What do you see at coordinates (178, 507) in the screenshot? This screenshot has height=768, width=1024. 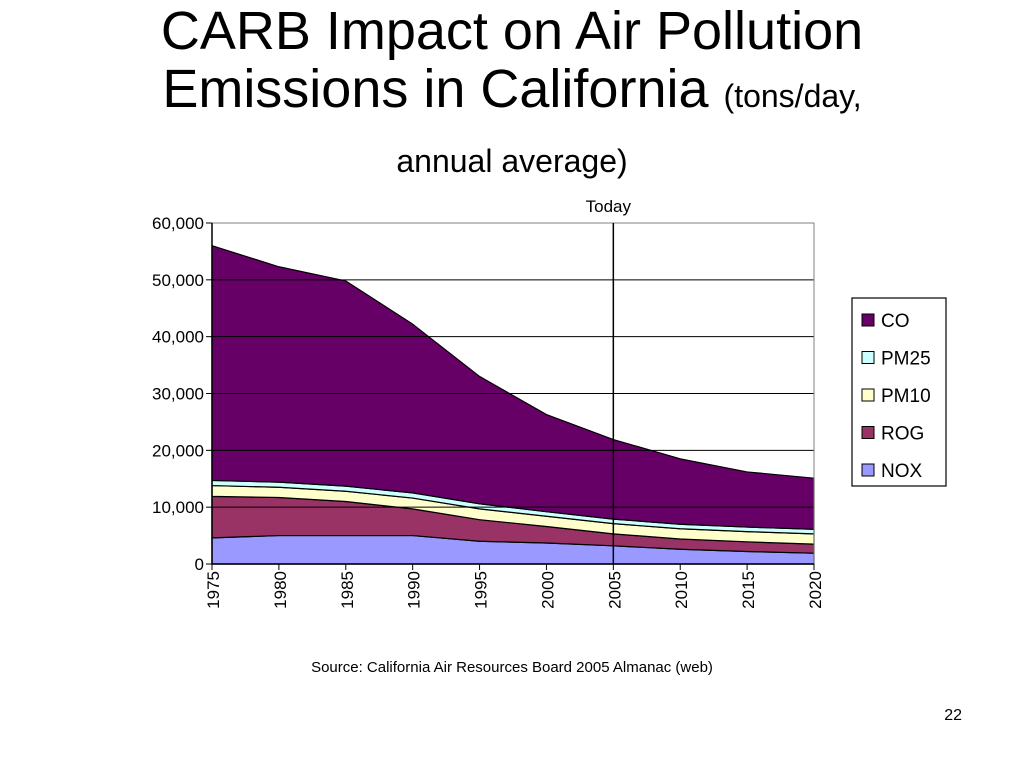 I see `y-tick-label: 10,000` at bounding box center [178, 507].